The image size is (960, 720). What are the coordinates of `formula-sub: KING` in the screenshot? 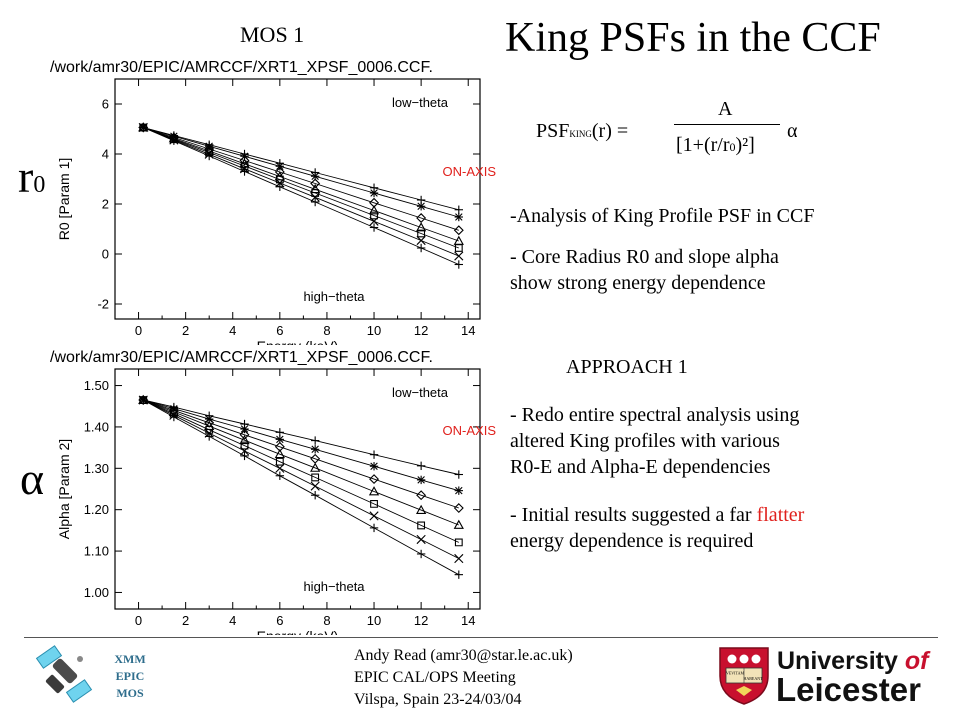 It's located at (580, 134).